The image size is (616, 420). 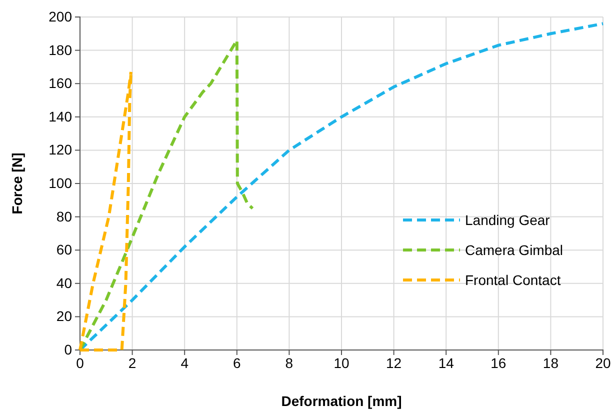 What do you see at coordinates (514, 250) in the screenshot?
I see `legend-label: Camera Gimbal` at bounding box center [514, 250].